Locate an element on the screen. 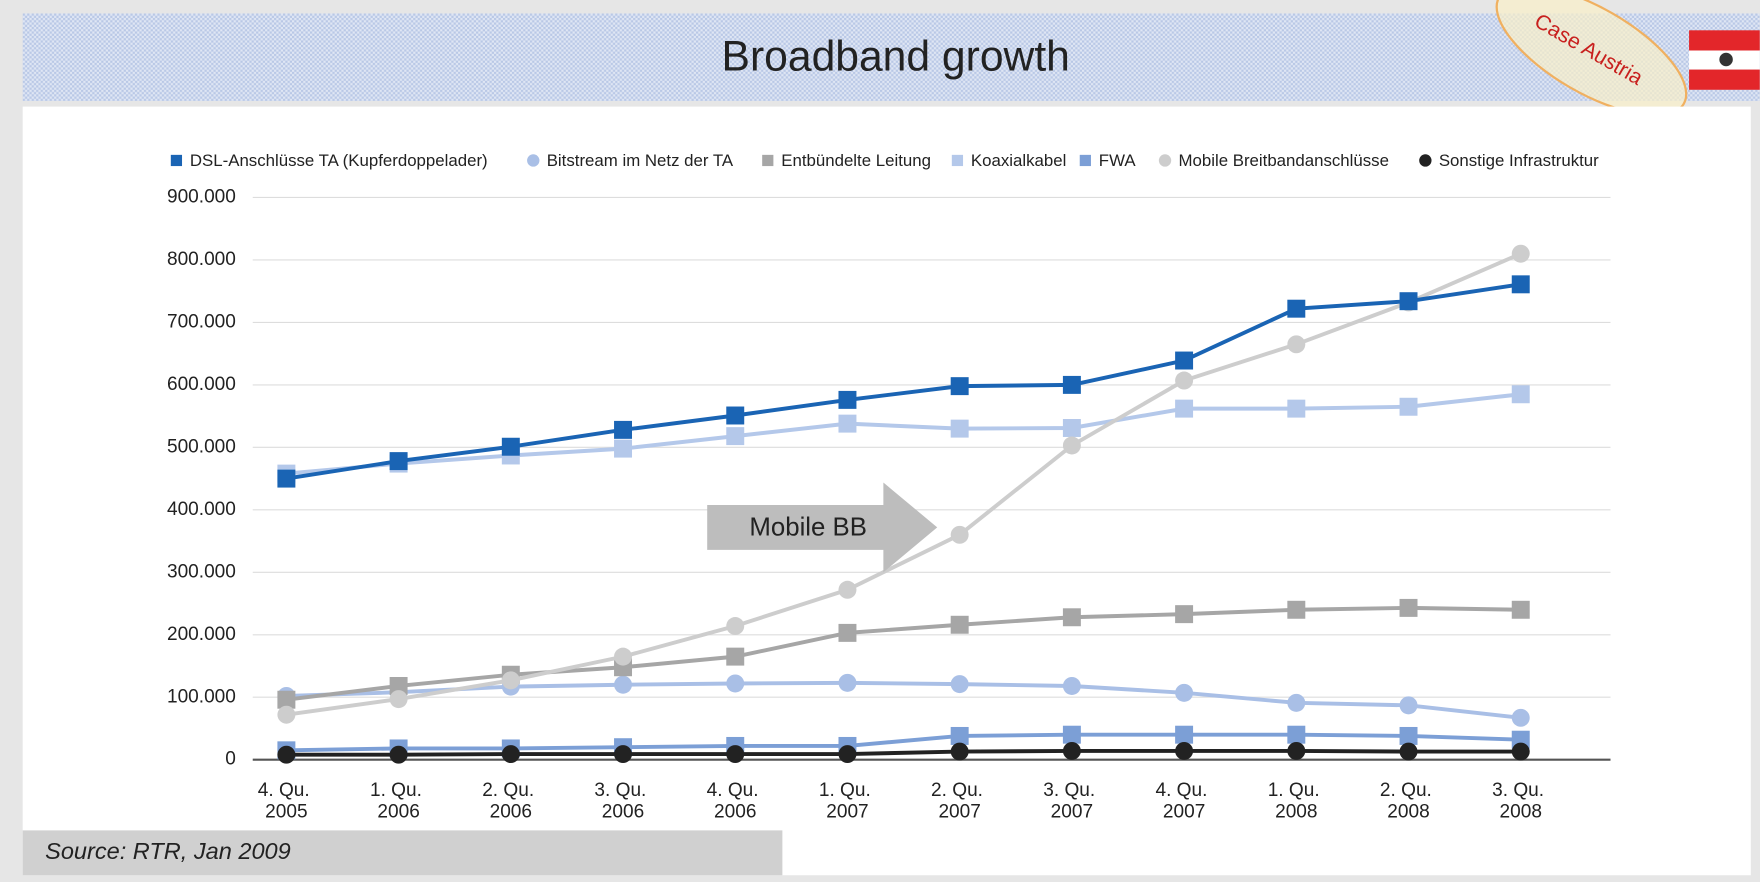  x-tick-label: 2. Qu. 2008 is located at coordinates (1408, 801).